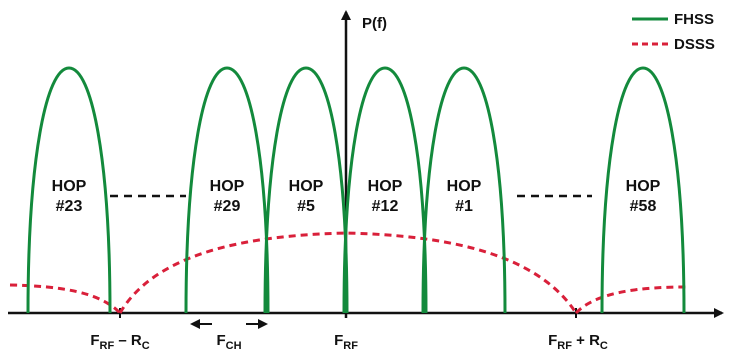  I want to click on hop-label-5-num: #5, so click(306, 206).